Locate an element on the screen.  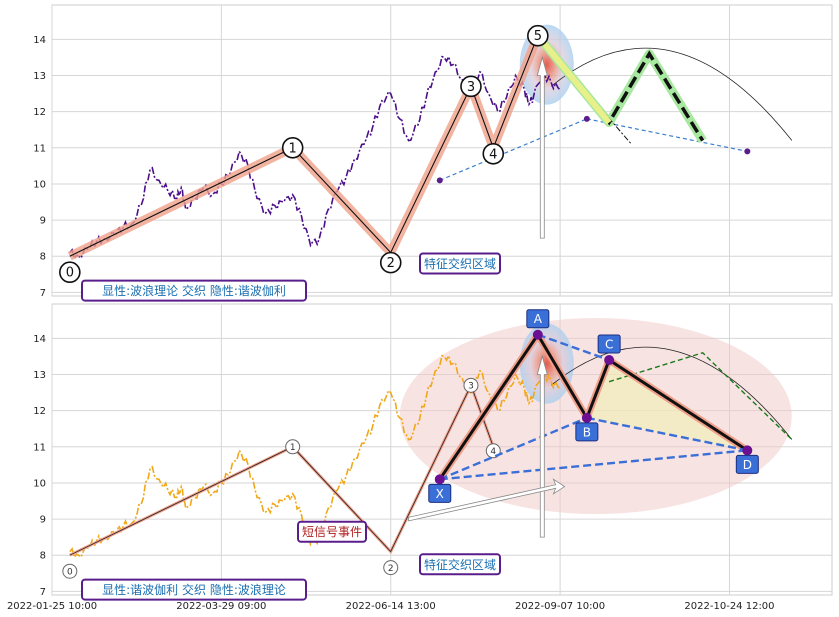
projection-line is located at coordinates (700, 396).